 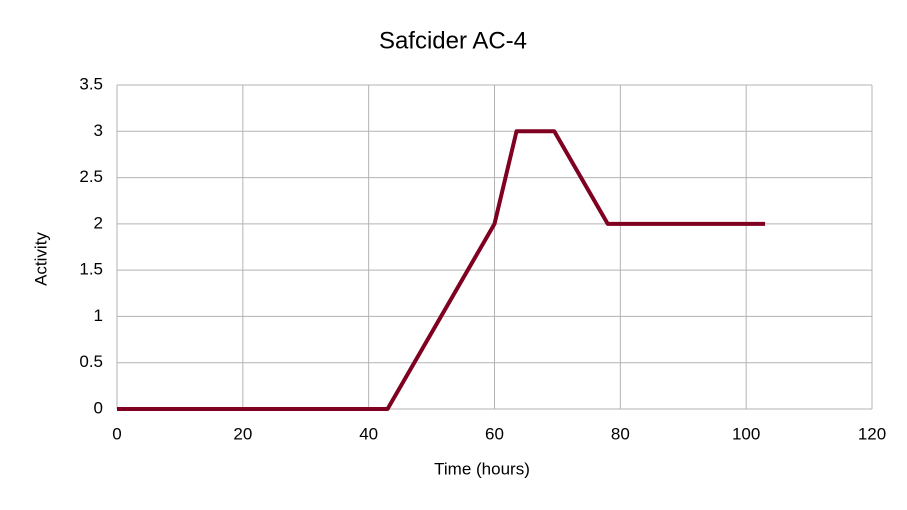 I want to click on x-tick-label: 80, so click(x=620, y=433).